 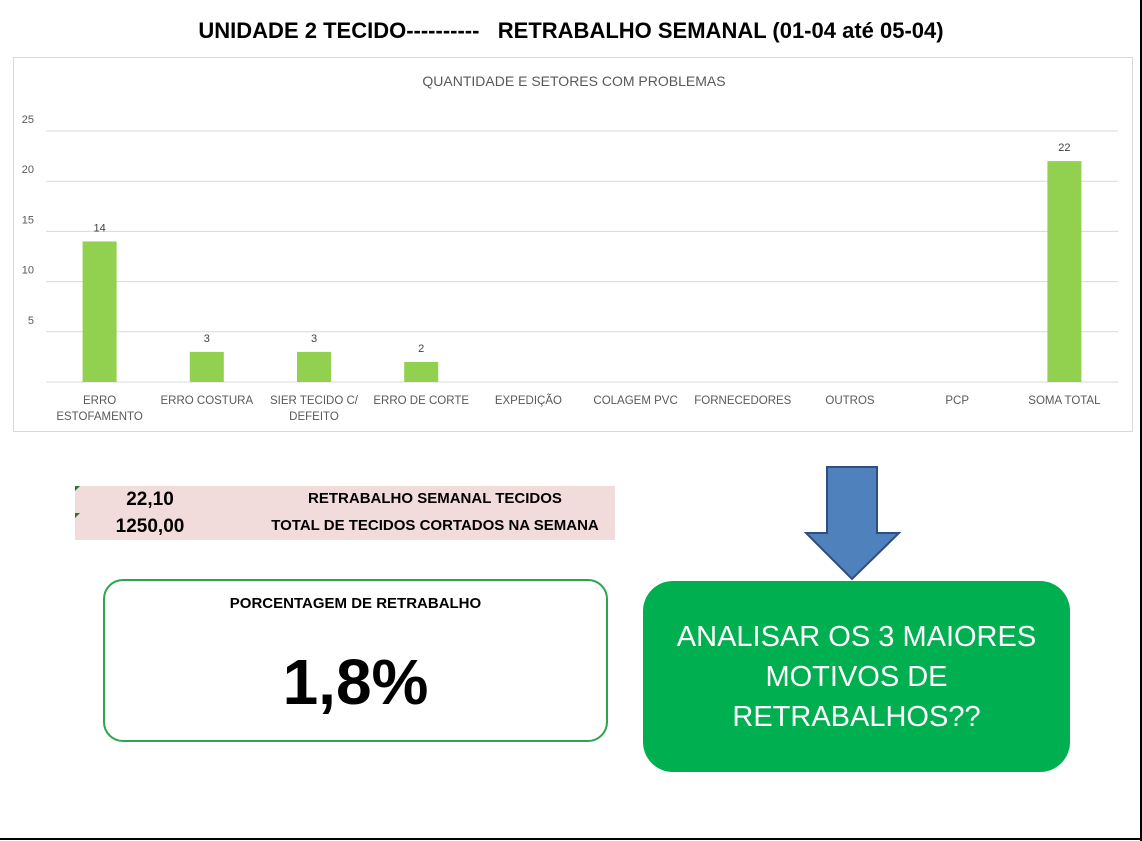 I want to click on weekly-rework-value: 22,10, so click(x=150, y=499).